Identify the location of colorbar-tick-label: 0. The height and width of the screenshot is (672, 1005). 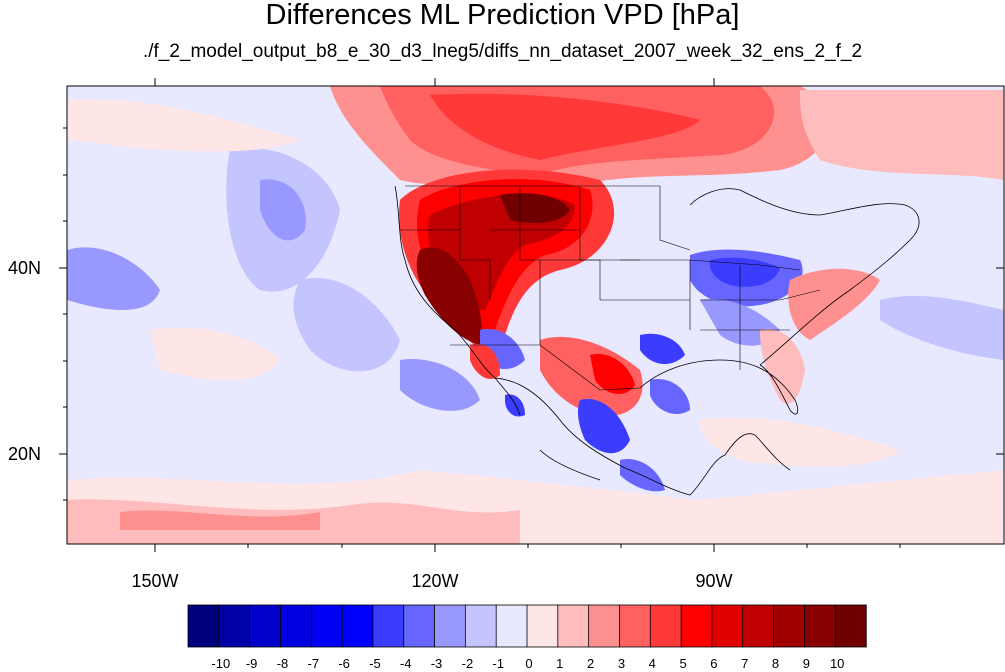
(529, 663).